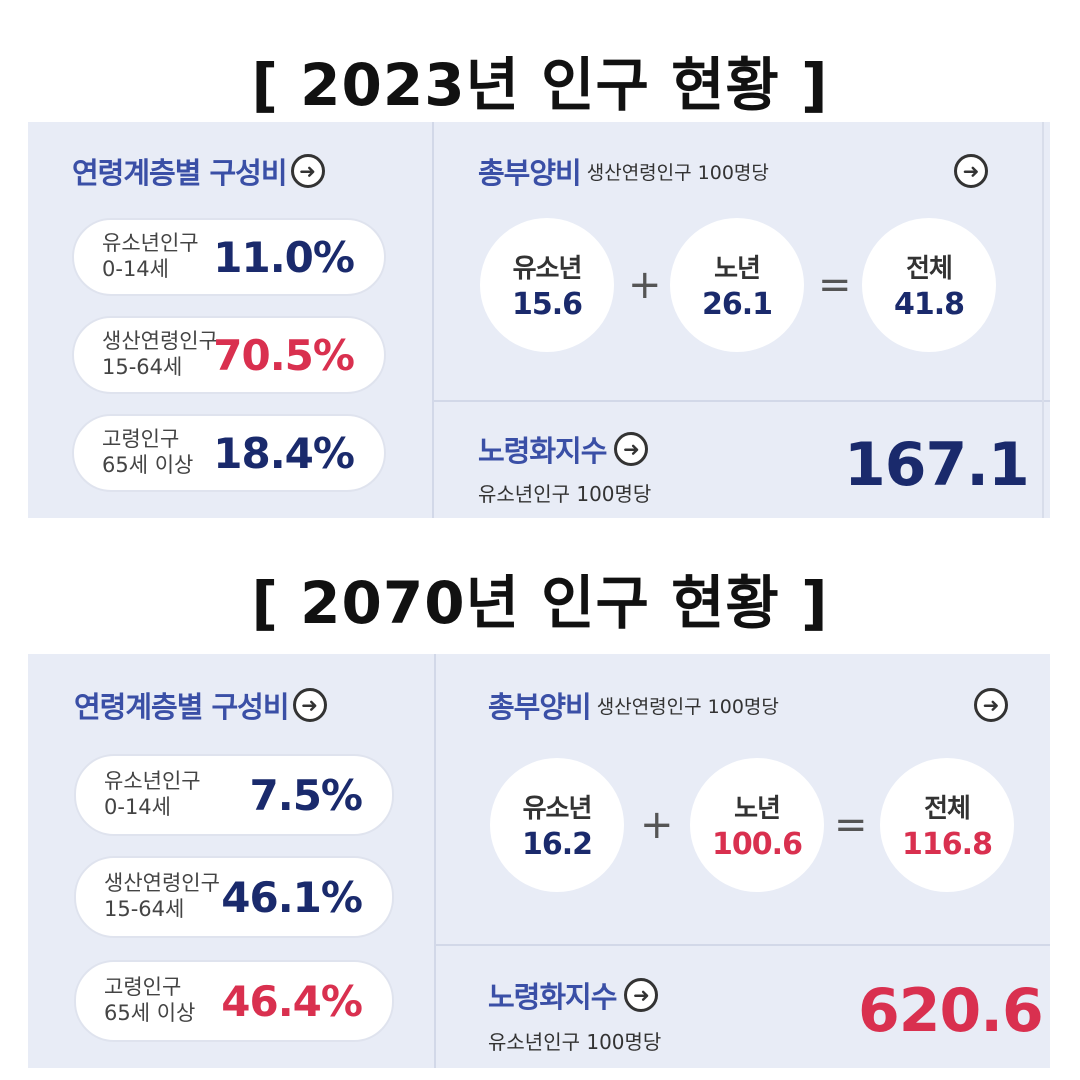  Describe the element at coordinates (737, 285) in the screenshot. I see `circle-elderly: 노년 26.1` at that location.